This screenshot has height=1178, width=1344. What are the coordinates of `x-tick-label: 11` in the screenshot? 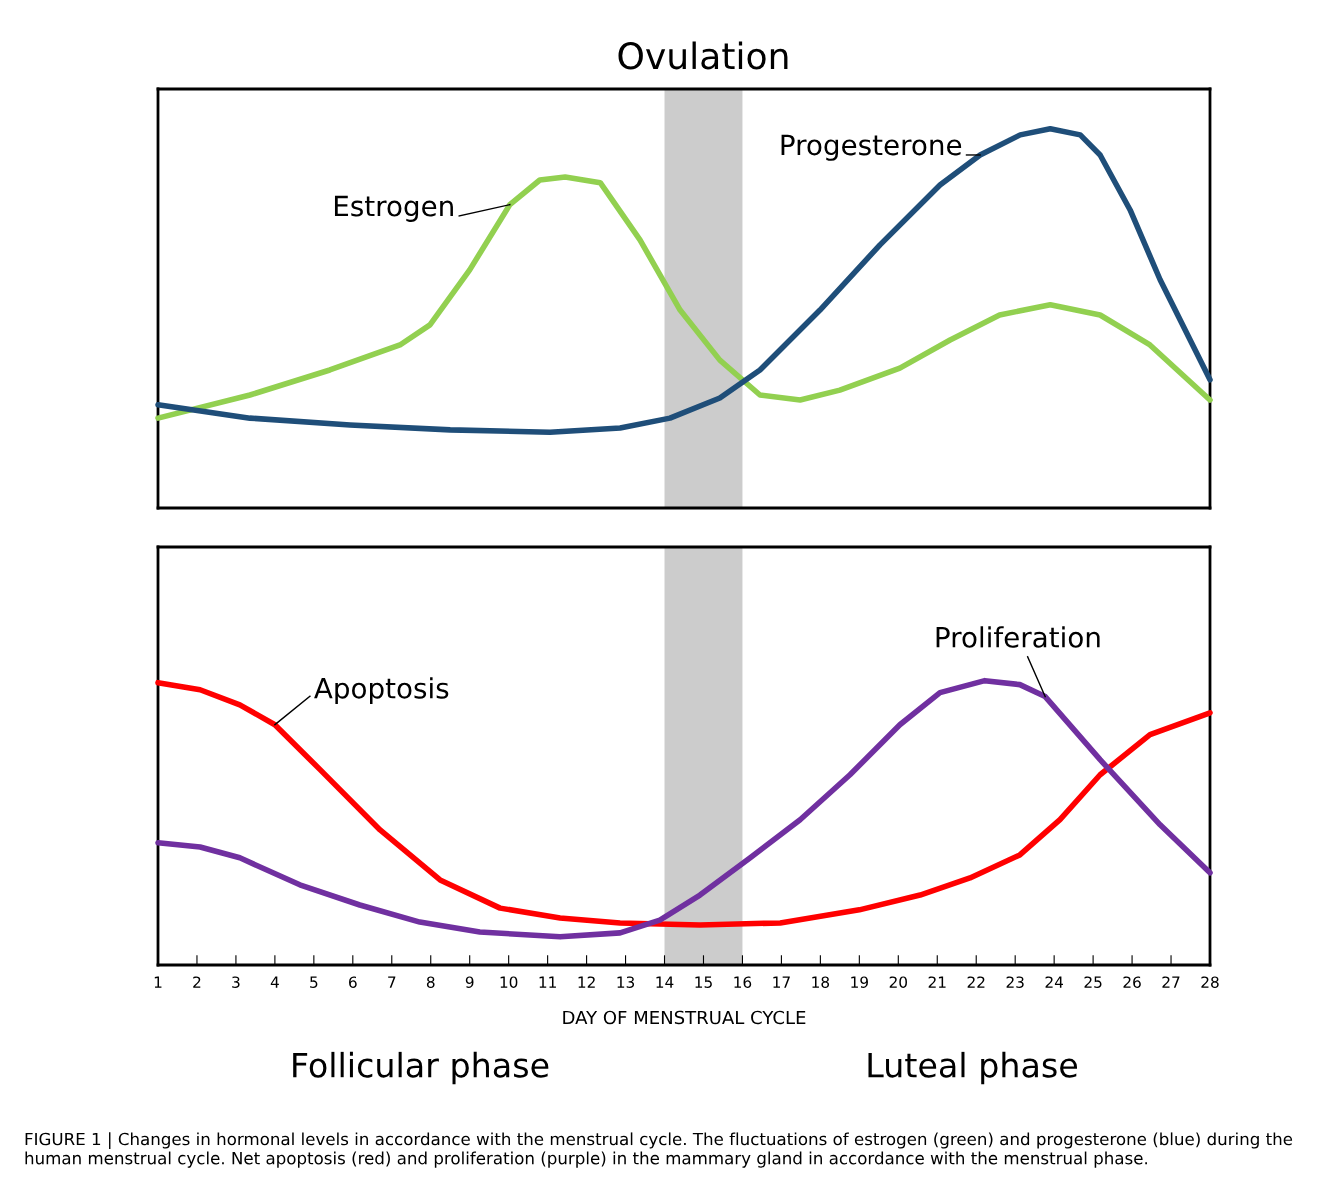 It's located at (547, 982).